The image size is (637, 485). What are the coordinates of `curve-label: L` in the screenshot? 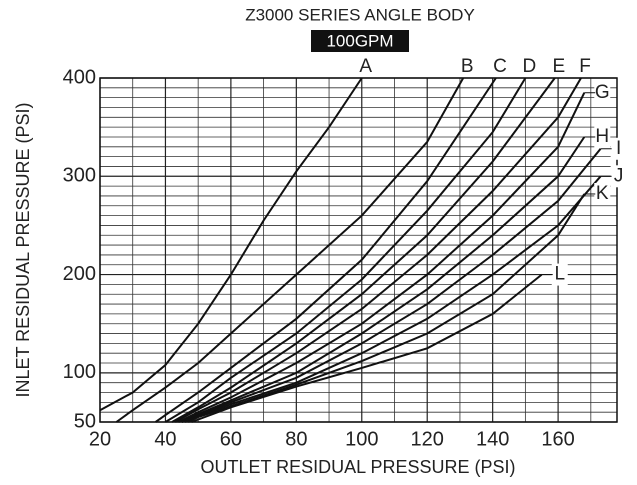 It's located at (559, 274).